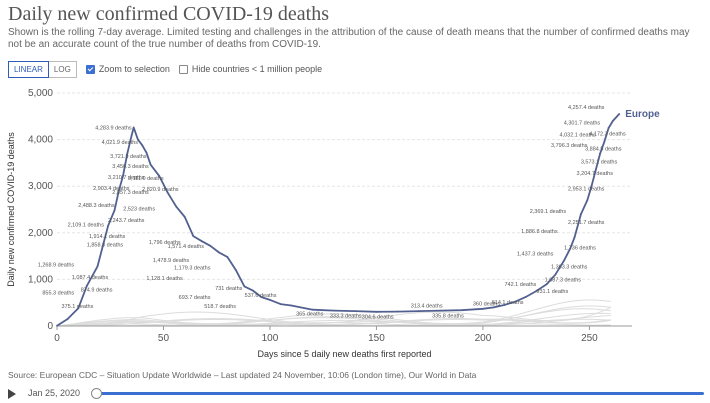  What do you see at coordinates (90, 69) in the screenshot?
I see `checkbox-checked-icon` at bounding box center [90, 69].